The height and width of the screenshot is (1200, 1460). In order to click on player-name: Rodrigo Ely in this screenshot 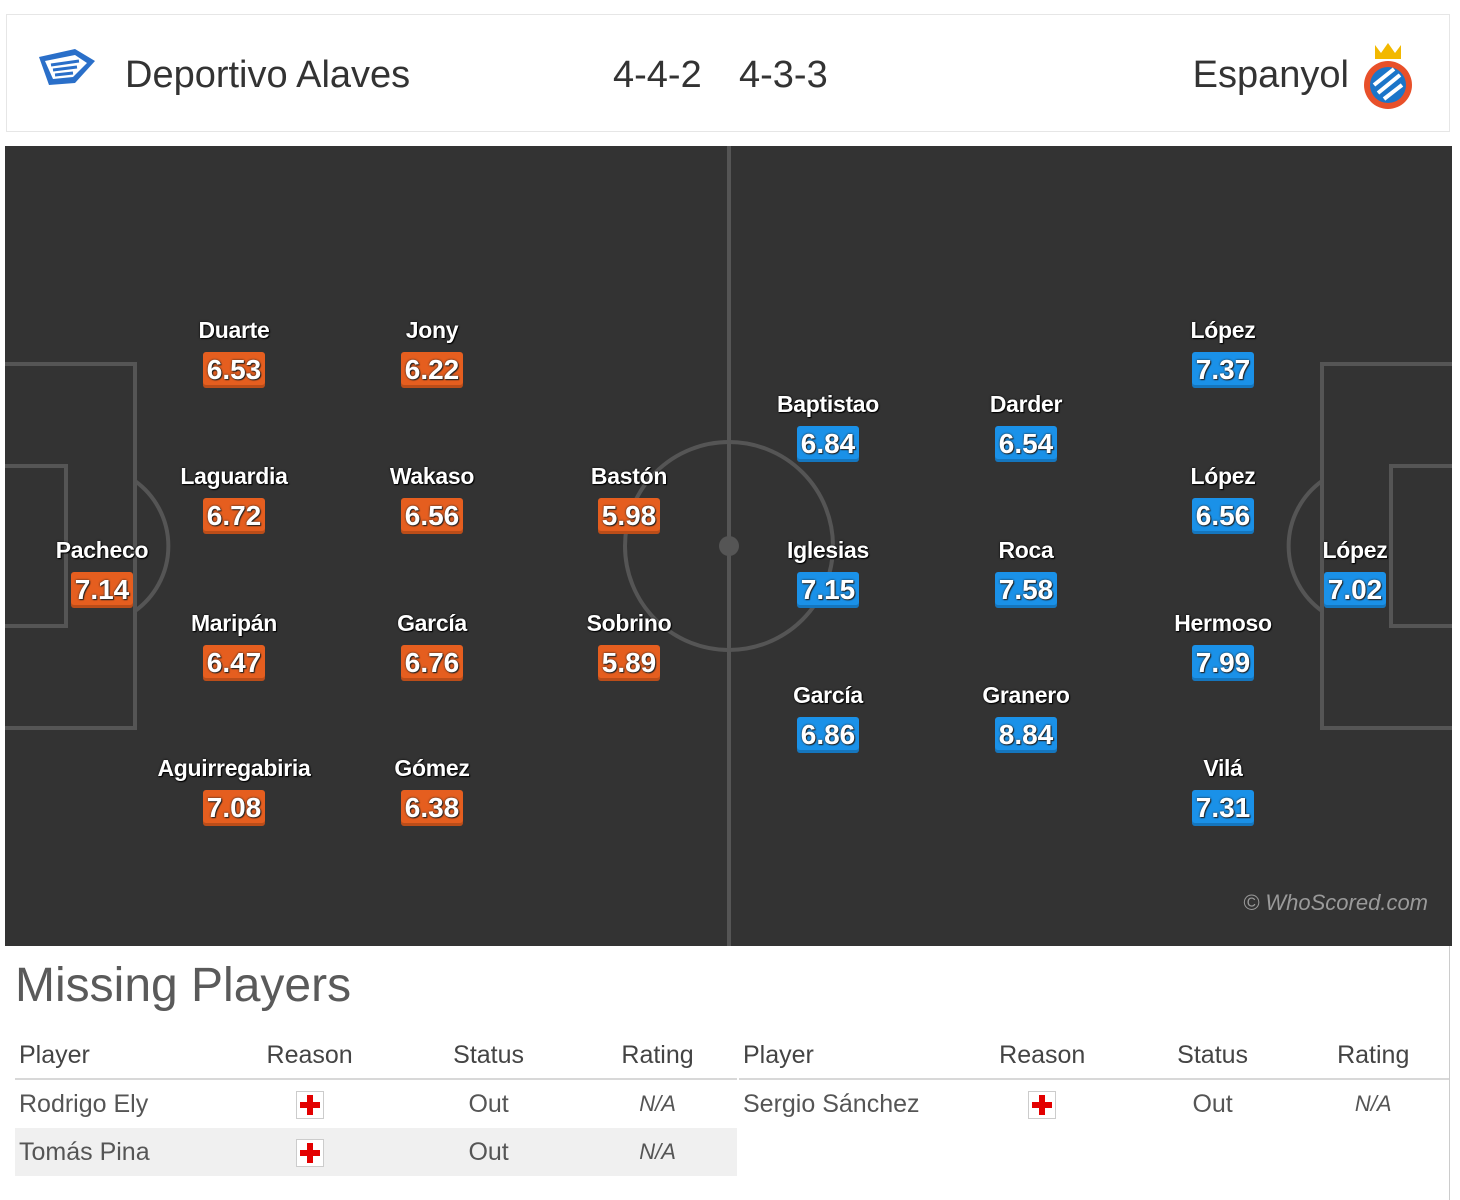, I will do `click(84, 1103)`.